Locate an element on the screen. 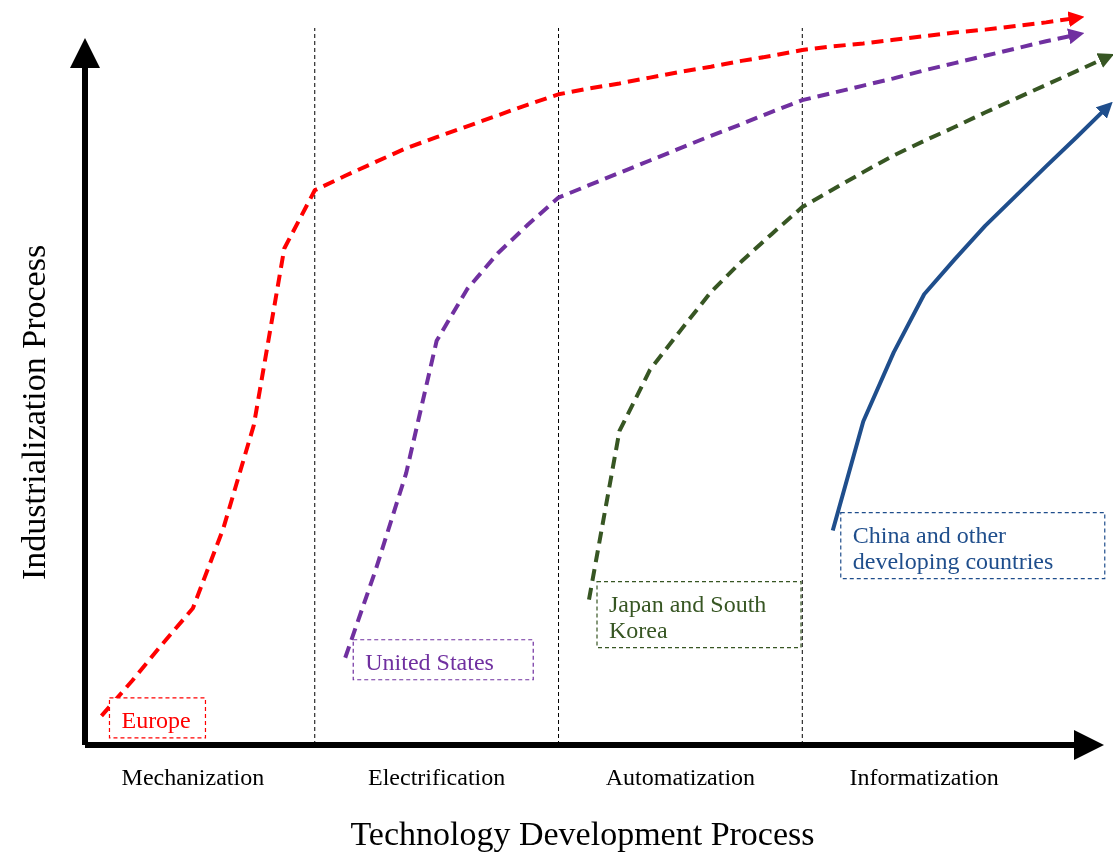 This screenshot has width=1113, height=857. x-axis-title: Technology Development Process is located at coordinates (582, 833).